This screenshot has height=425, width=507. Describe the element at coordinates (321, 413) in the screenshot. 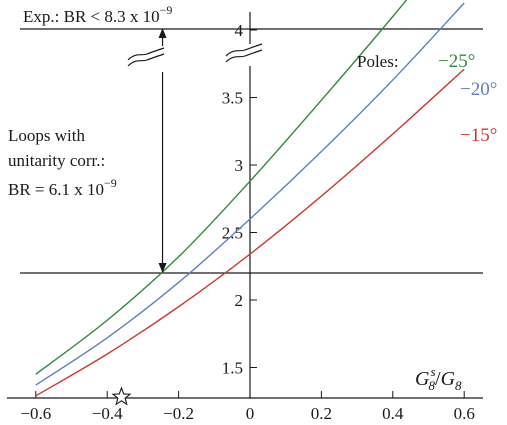

I see `x-tick-label: 0.2` at that location.